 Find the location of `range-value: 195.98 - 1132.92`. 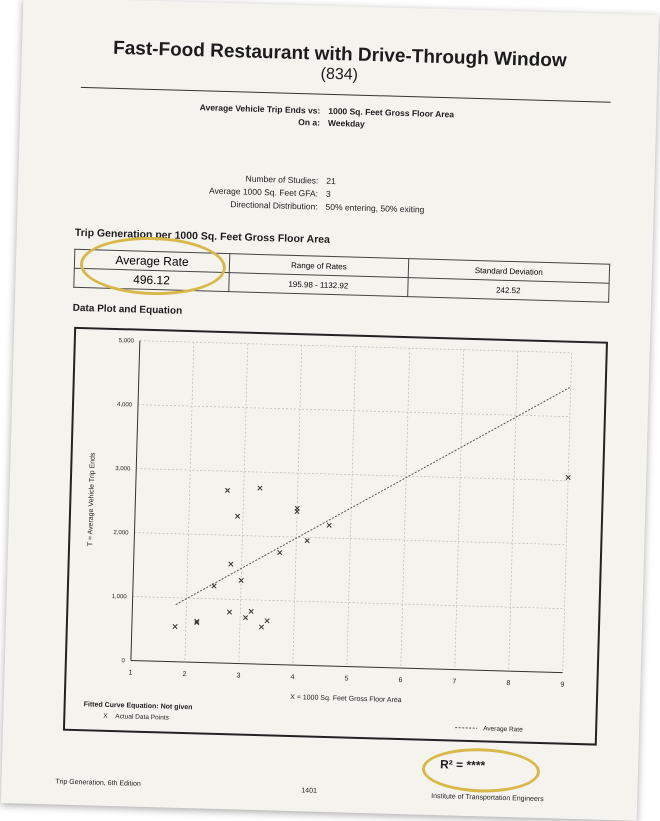

range-value: 195.98 - 1132.92 is located at coordinates (318, 284).